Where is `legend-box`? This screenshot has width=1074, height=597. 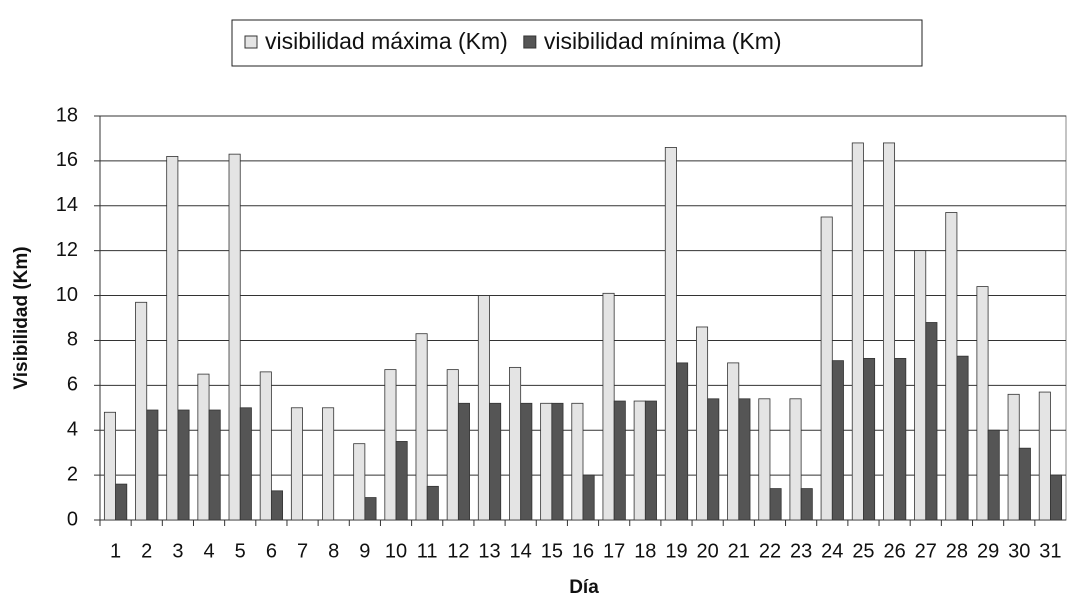 legend-box is located at coordinates (577, 43).